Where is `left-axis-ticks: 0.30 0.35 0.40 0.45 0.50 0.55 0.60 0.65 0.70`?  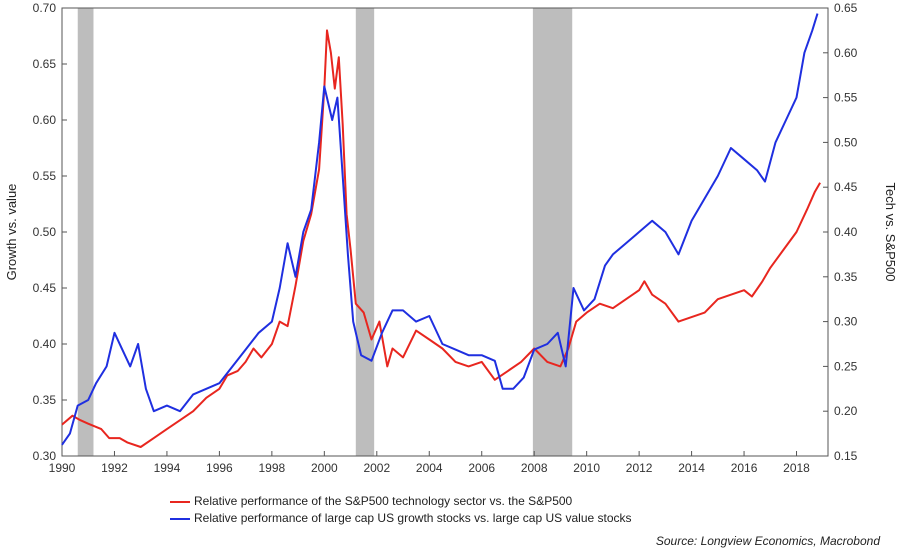 left-axis-ticks: 0.30 0.35 0.40 0.45 0.50 0.55 0.60 0.65 0.70 is located at coordinates (50, 232).